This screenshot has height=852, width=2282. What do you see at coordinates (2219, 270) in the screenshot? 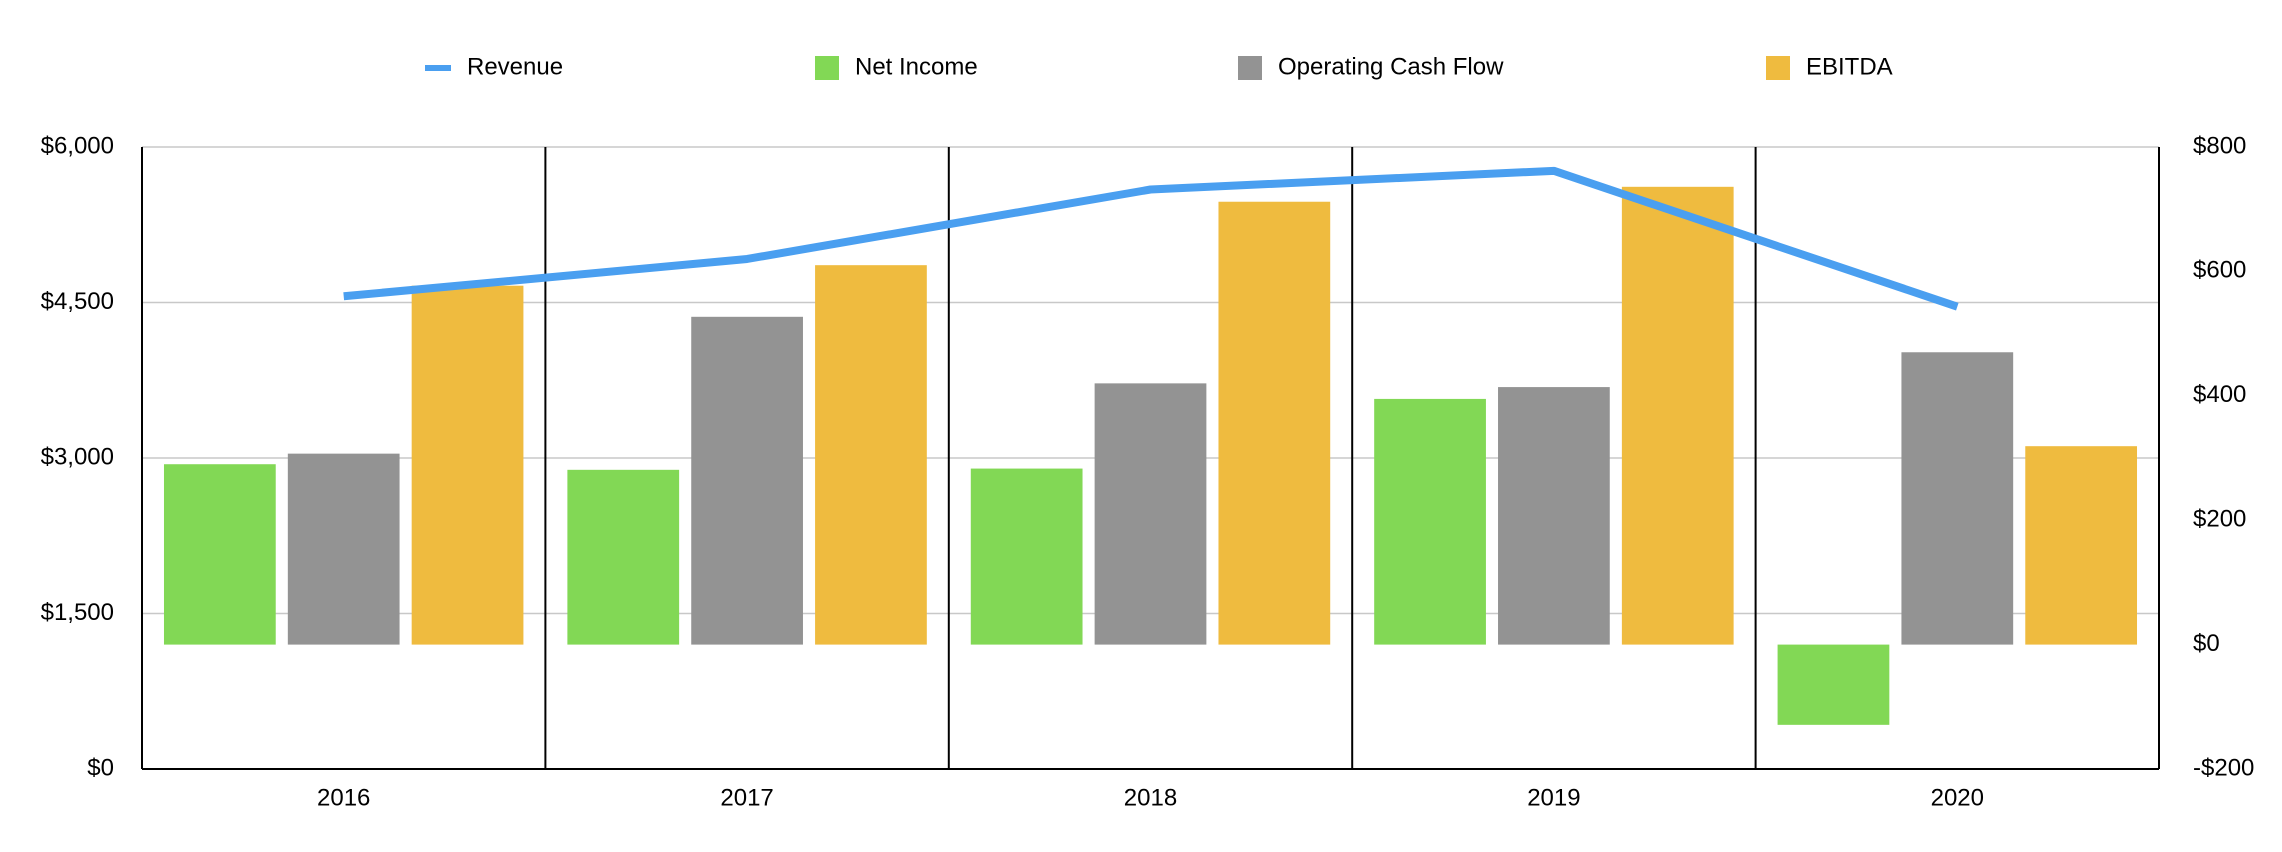
I see `y2-tick-label: $600` at bounding box center [2219, 270].